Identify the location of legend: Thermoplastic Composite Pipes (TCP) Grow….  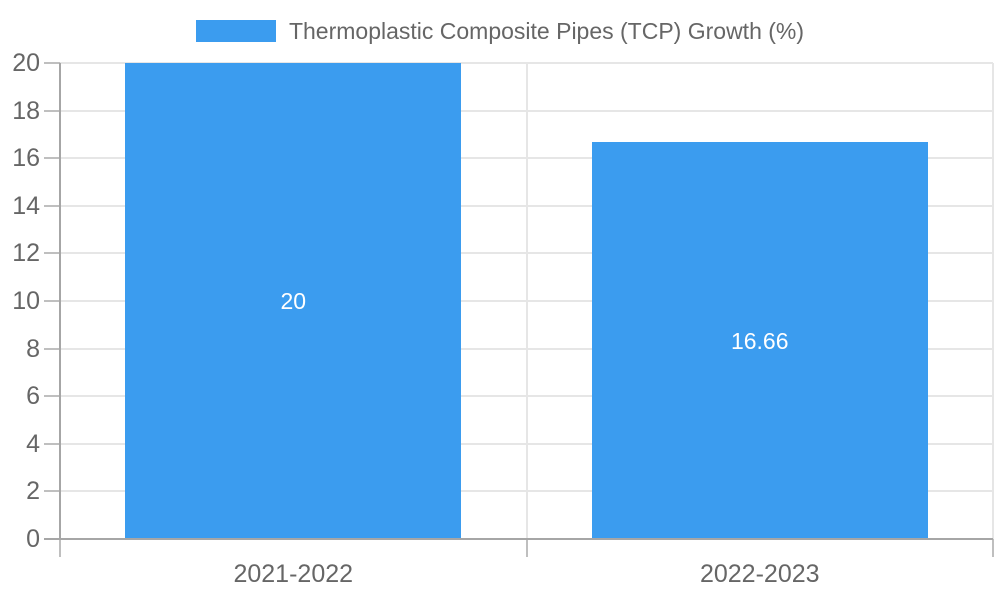
(500, 31).